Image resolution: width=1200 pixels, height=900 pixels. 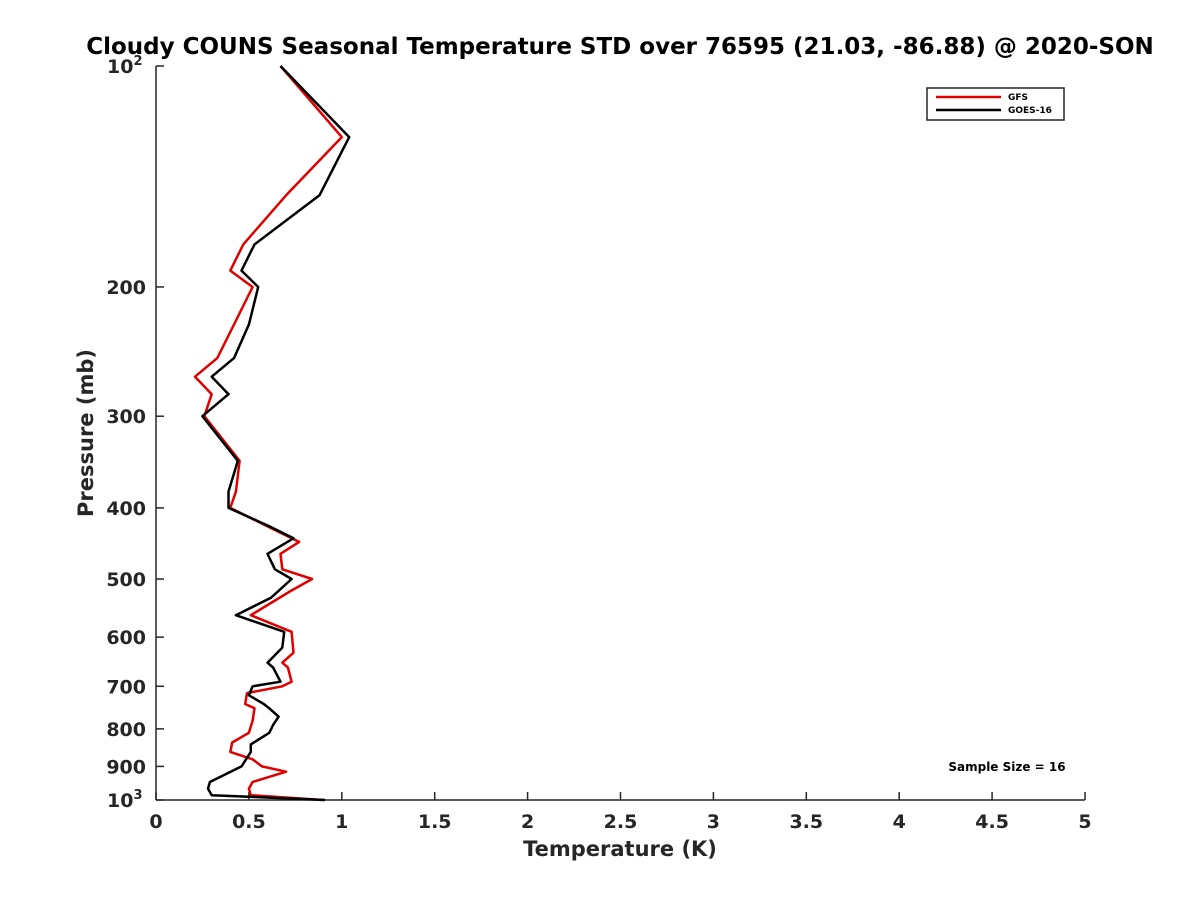 I want to click on legend-box, so click(x=995, y=104).